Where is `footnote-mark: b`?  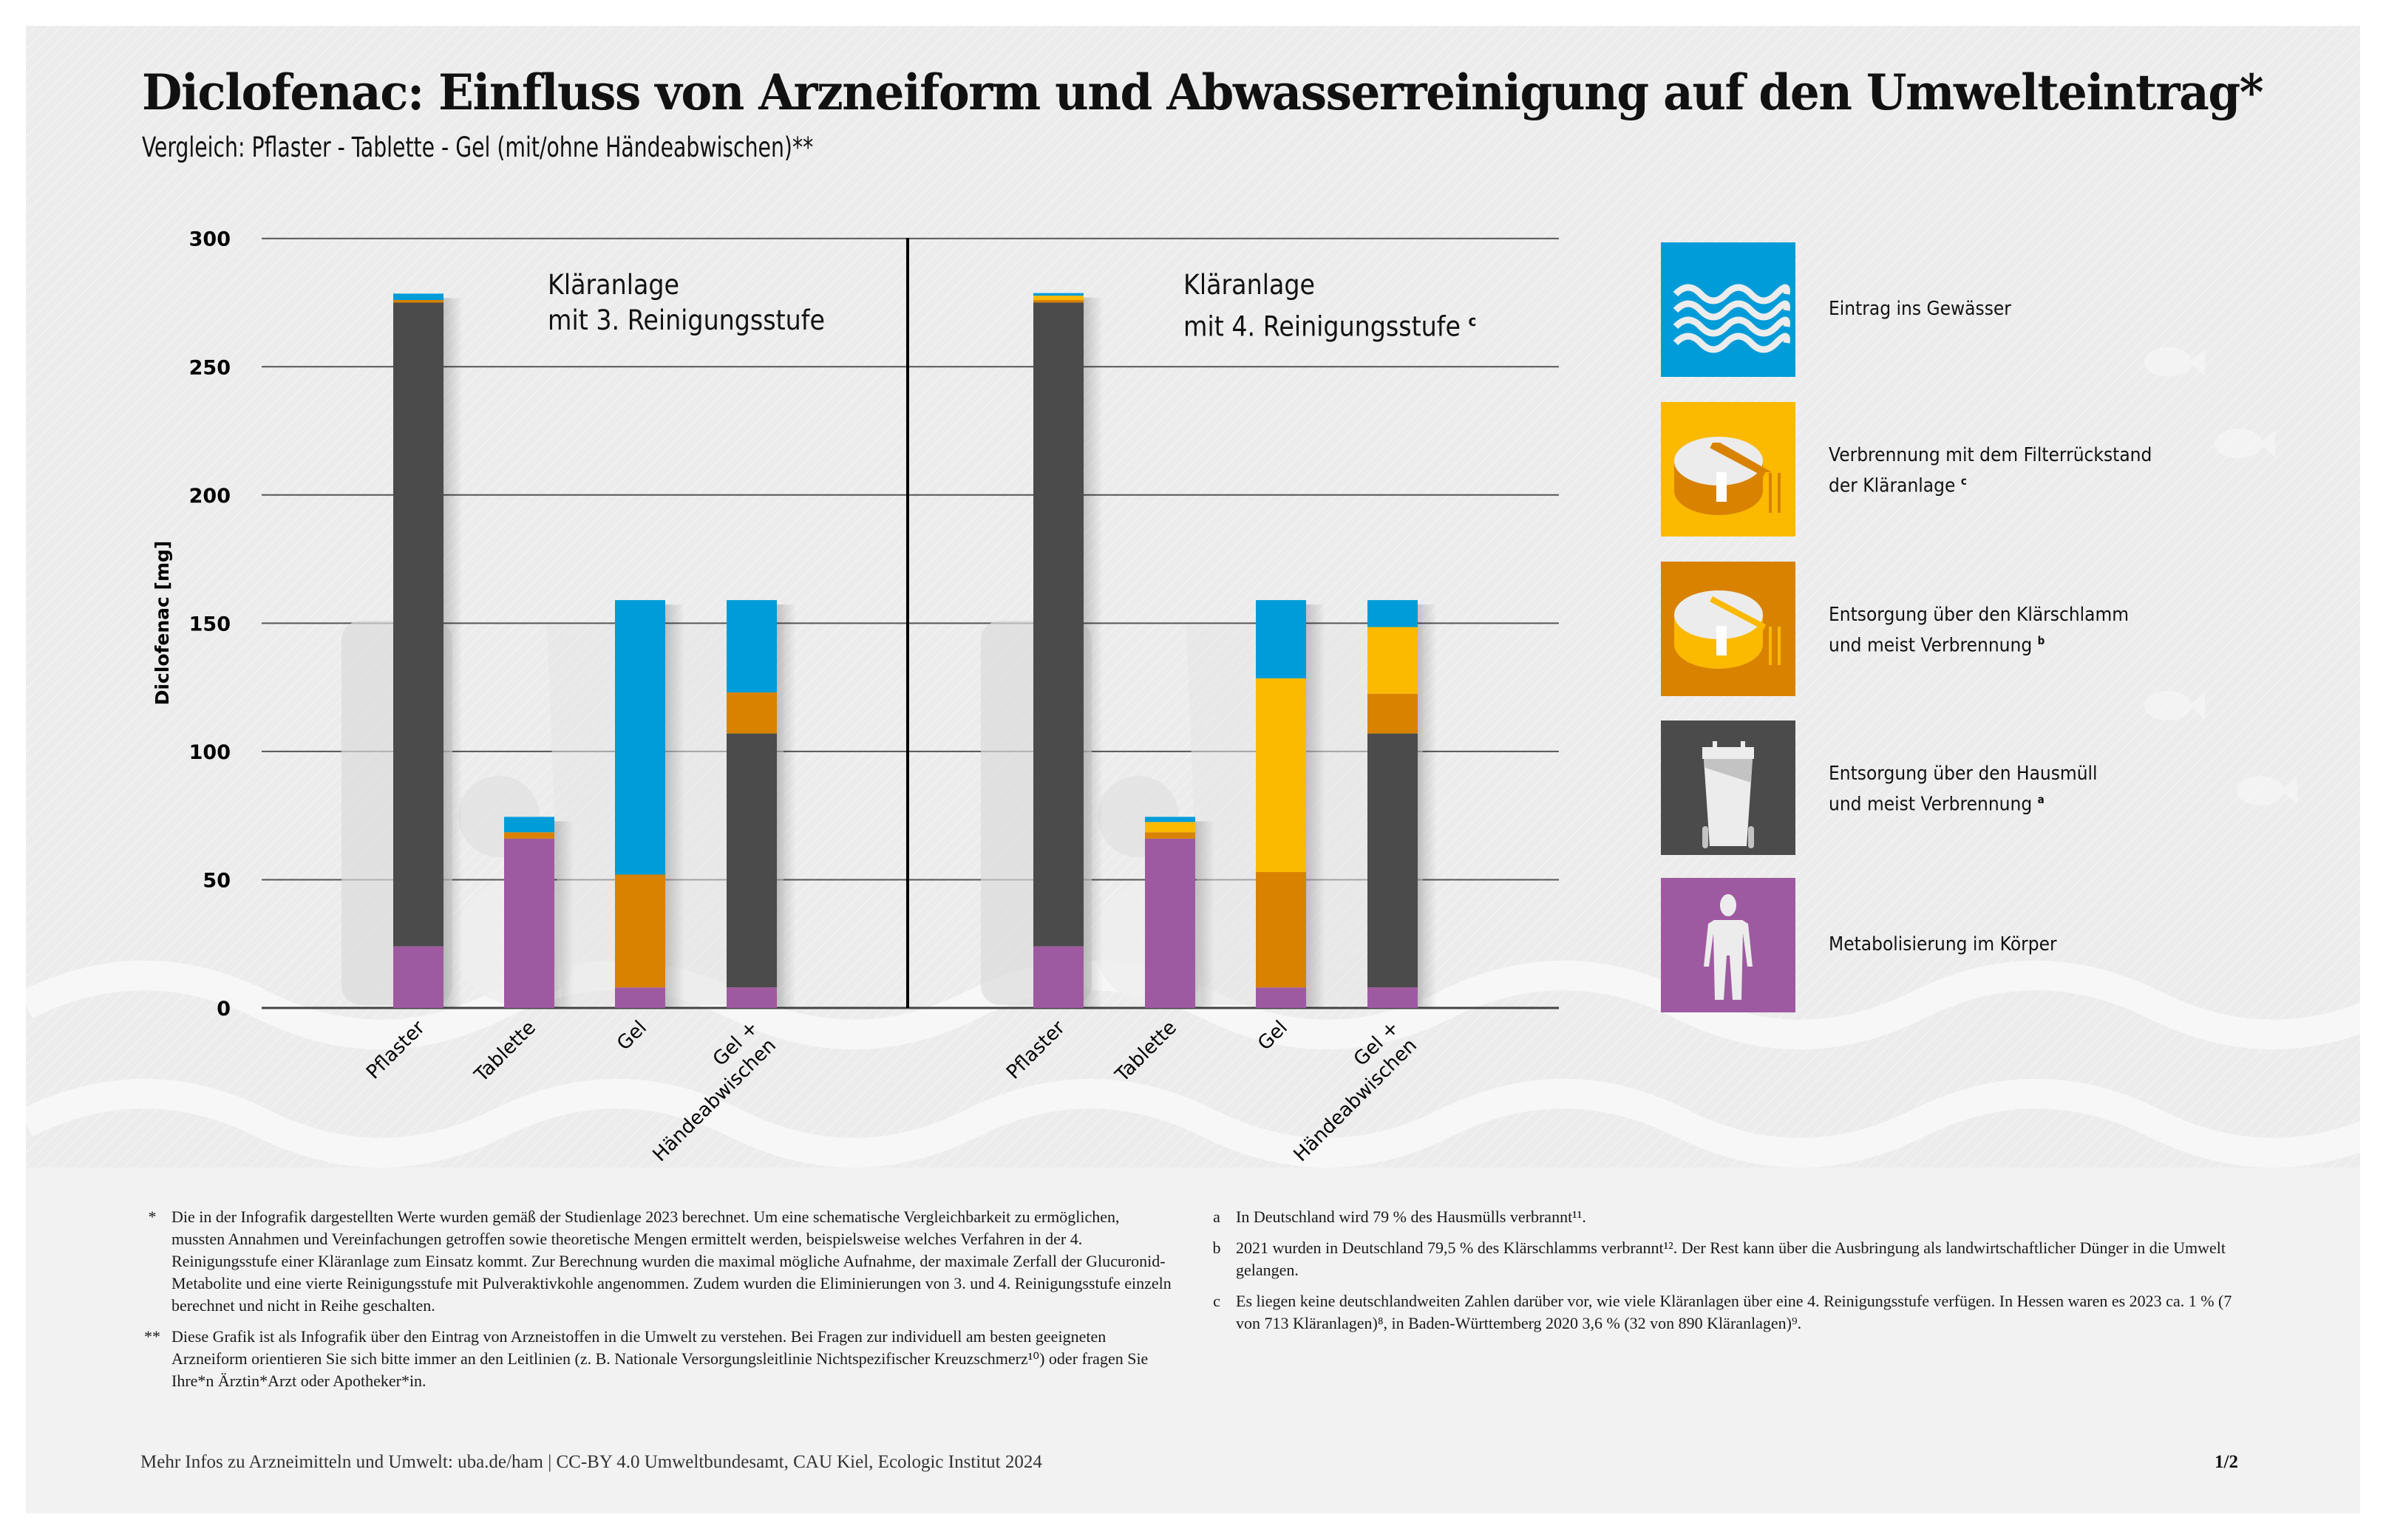 footnote-mark: b is located at coordinates (1217, 1248).